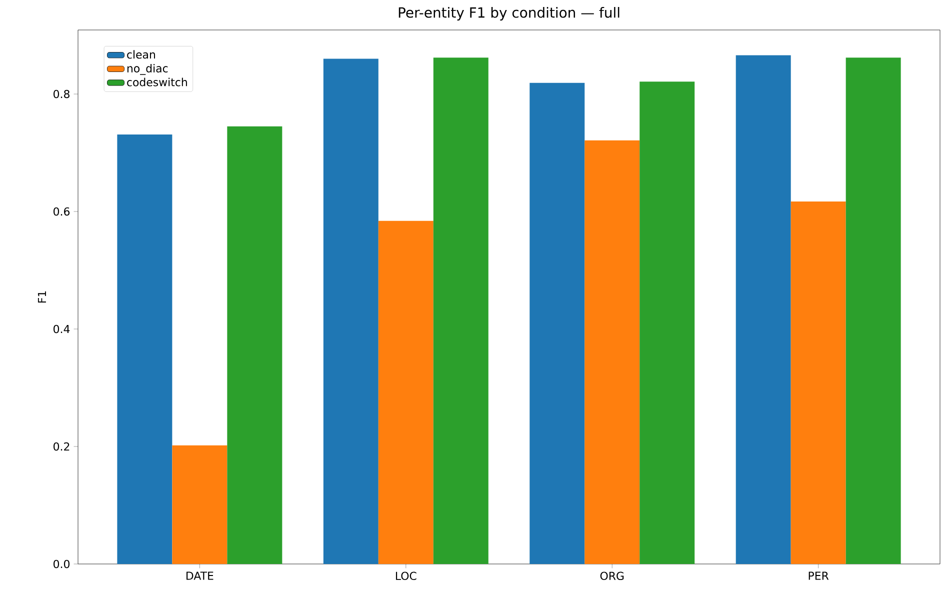 The height and width of the screenshot is (596, 942). Describe the element at coordinates (818, 576) in the screenshot. I see `x-tick-label: PER` at that location.